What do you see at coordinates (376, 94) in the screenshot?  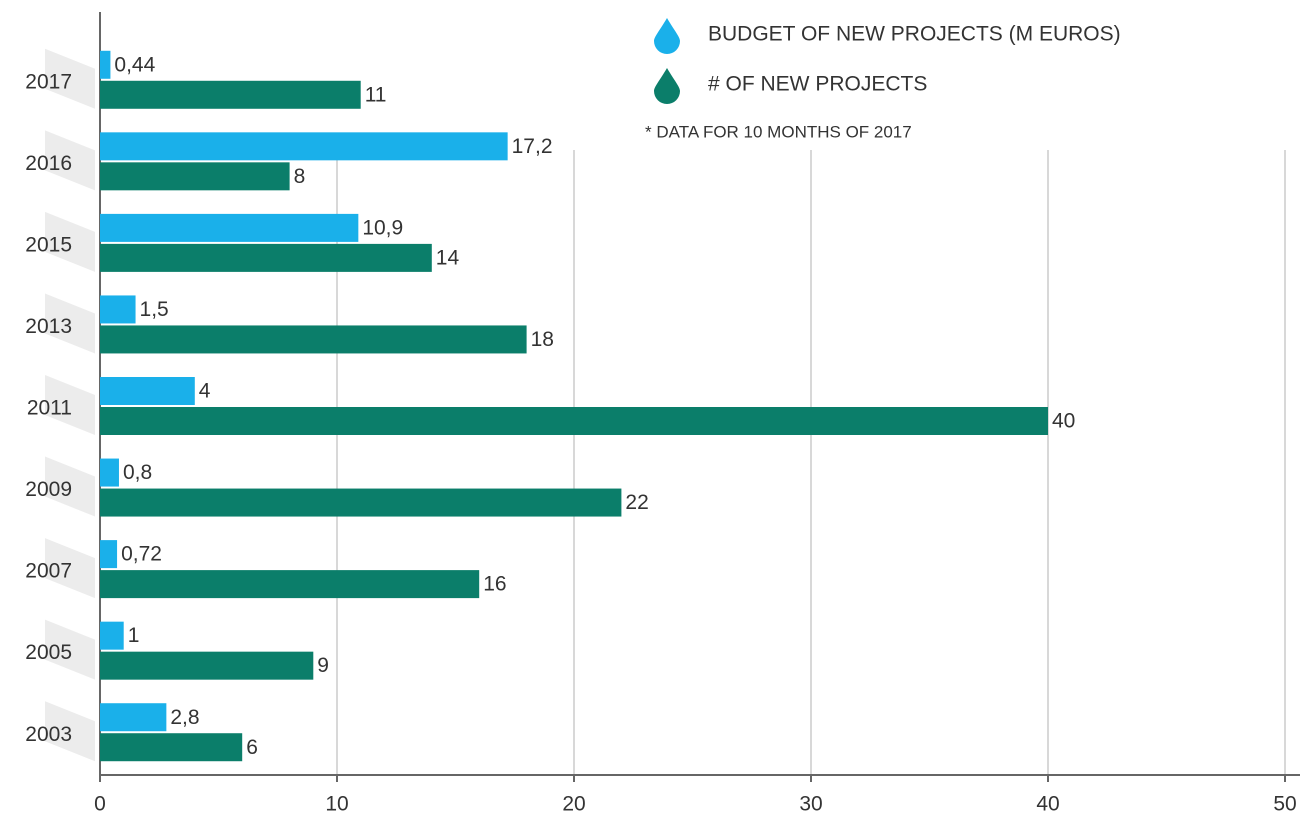 I see `data-label: 11` at bounding box center [376, 94].